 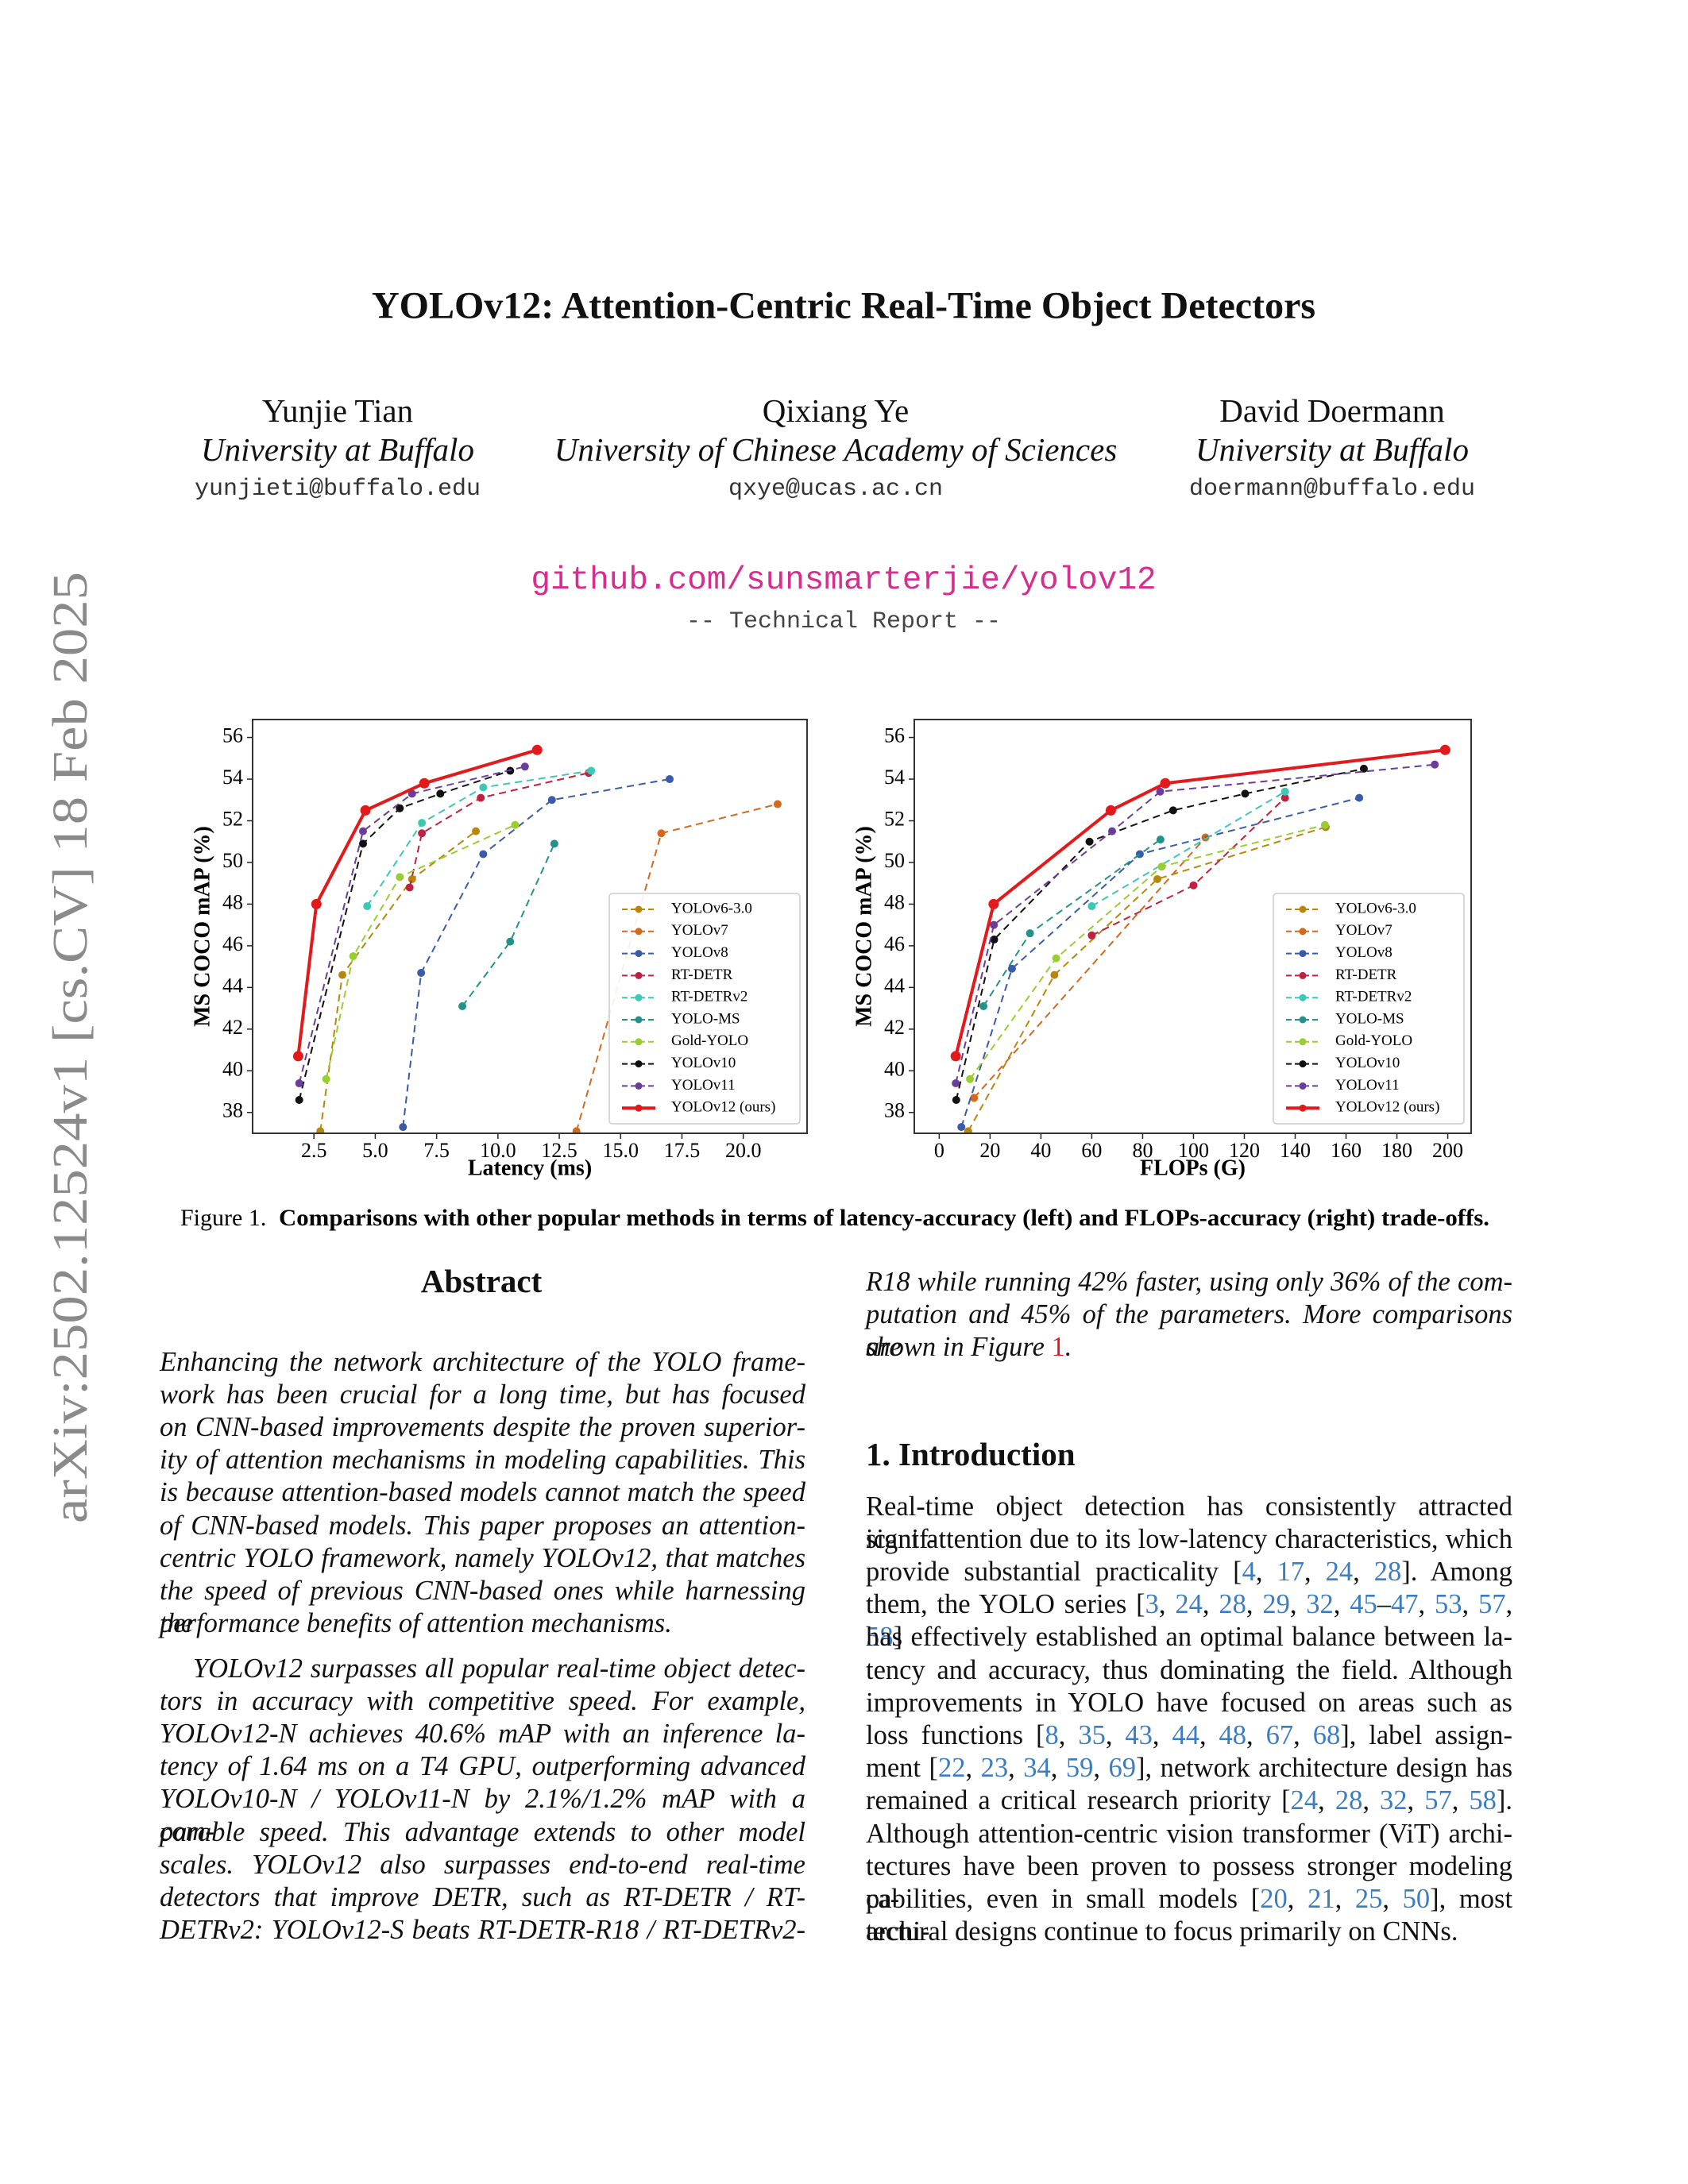 I want to click on author-name: Yunjie Tian, so click(x=338, y=410).